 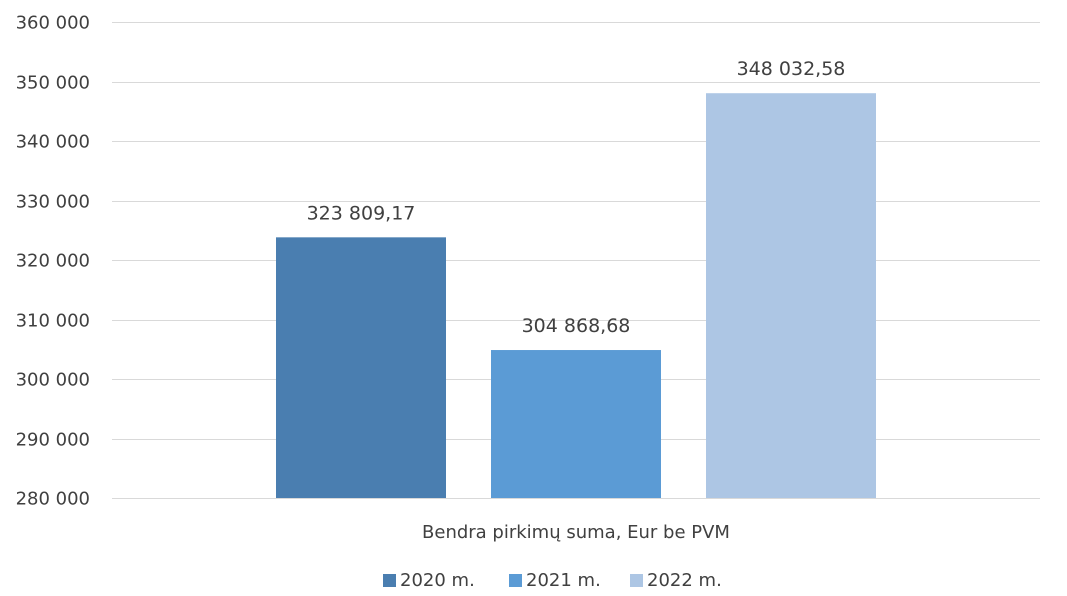 I want to click on y-tick-label: 290 000, so click(x=53, y=440).